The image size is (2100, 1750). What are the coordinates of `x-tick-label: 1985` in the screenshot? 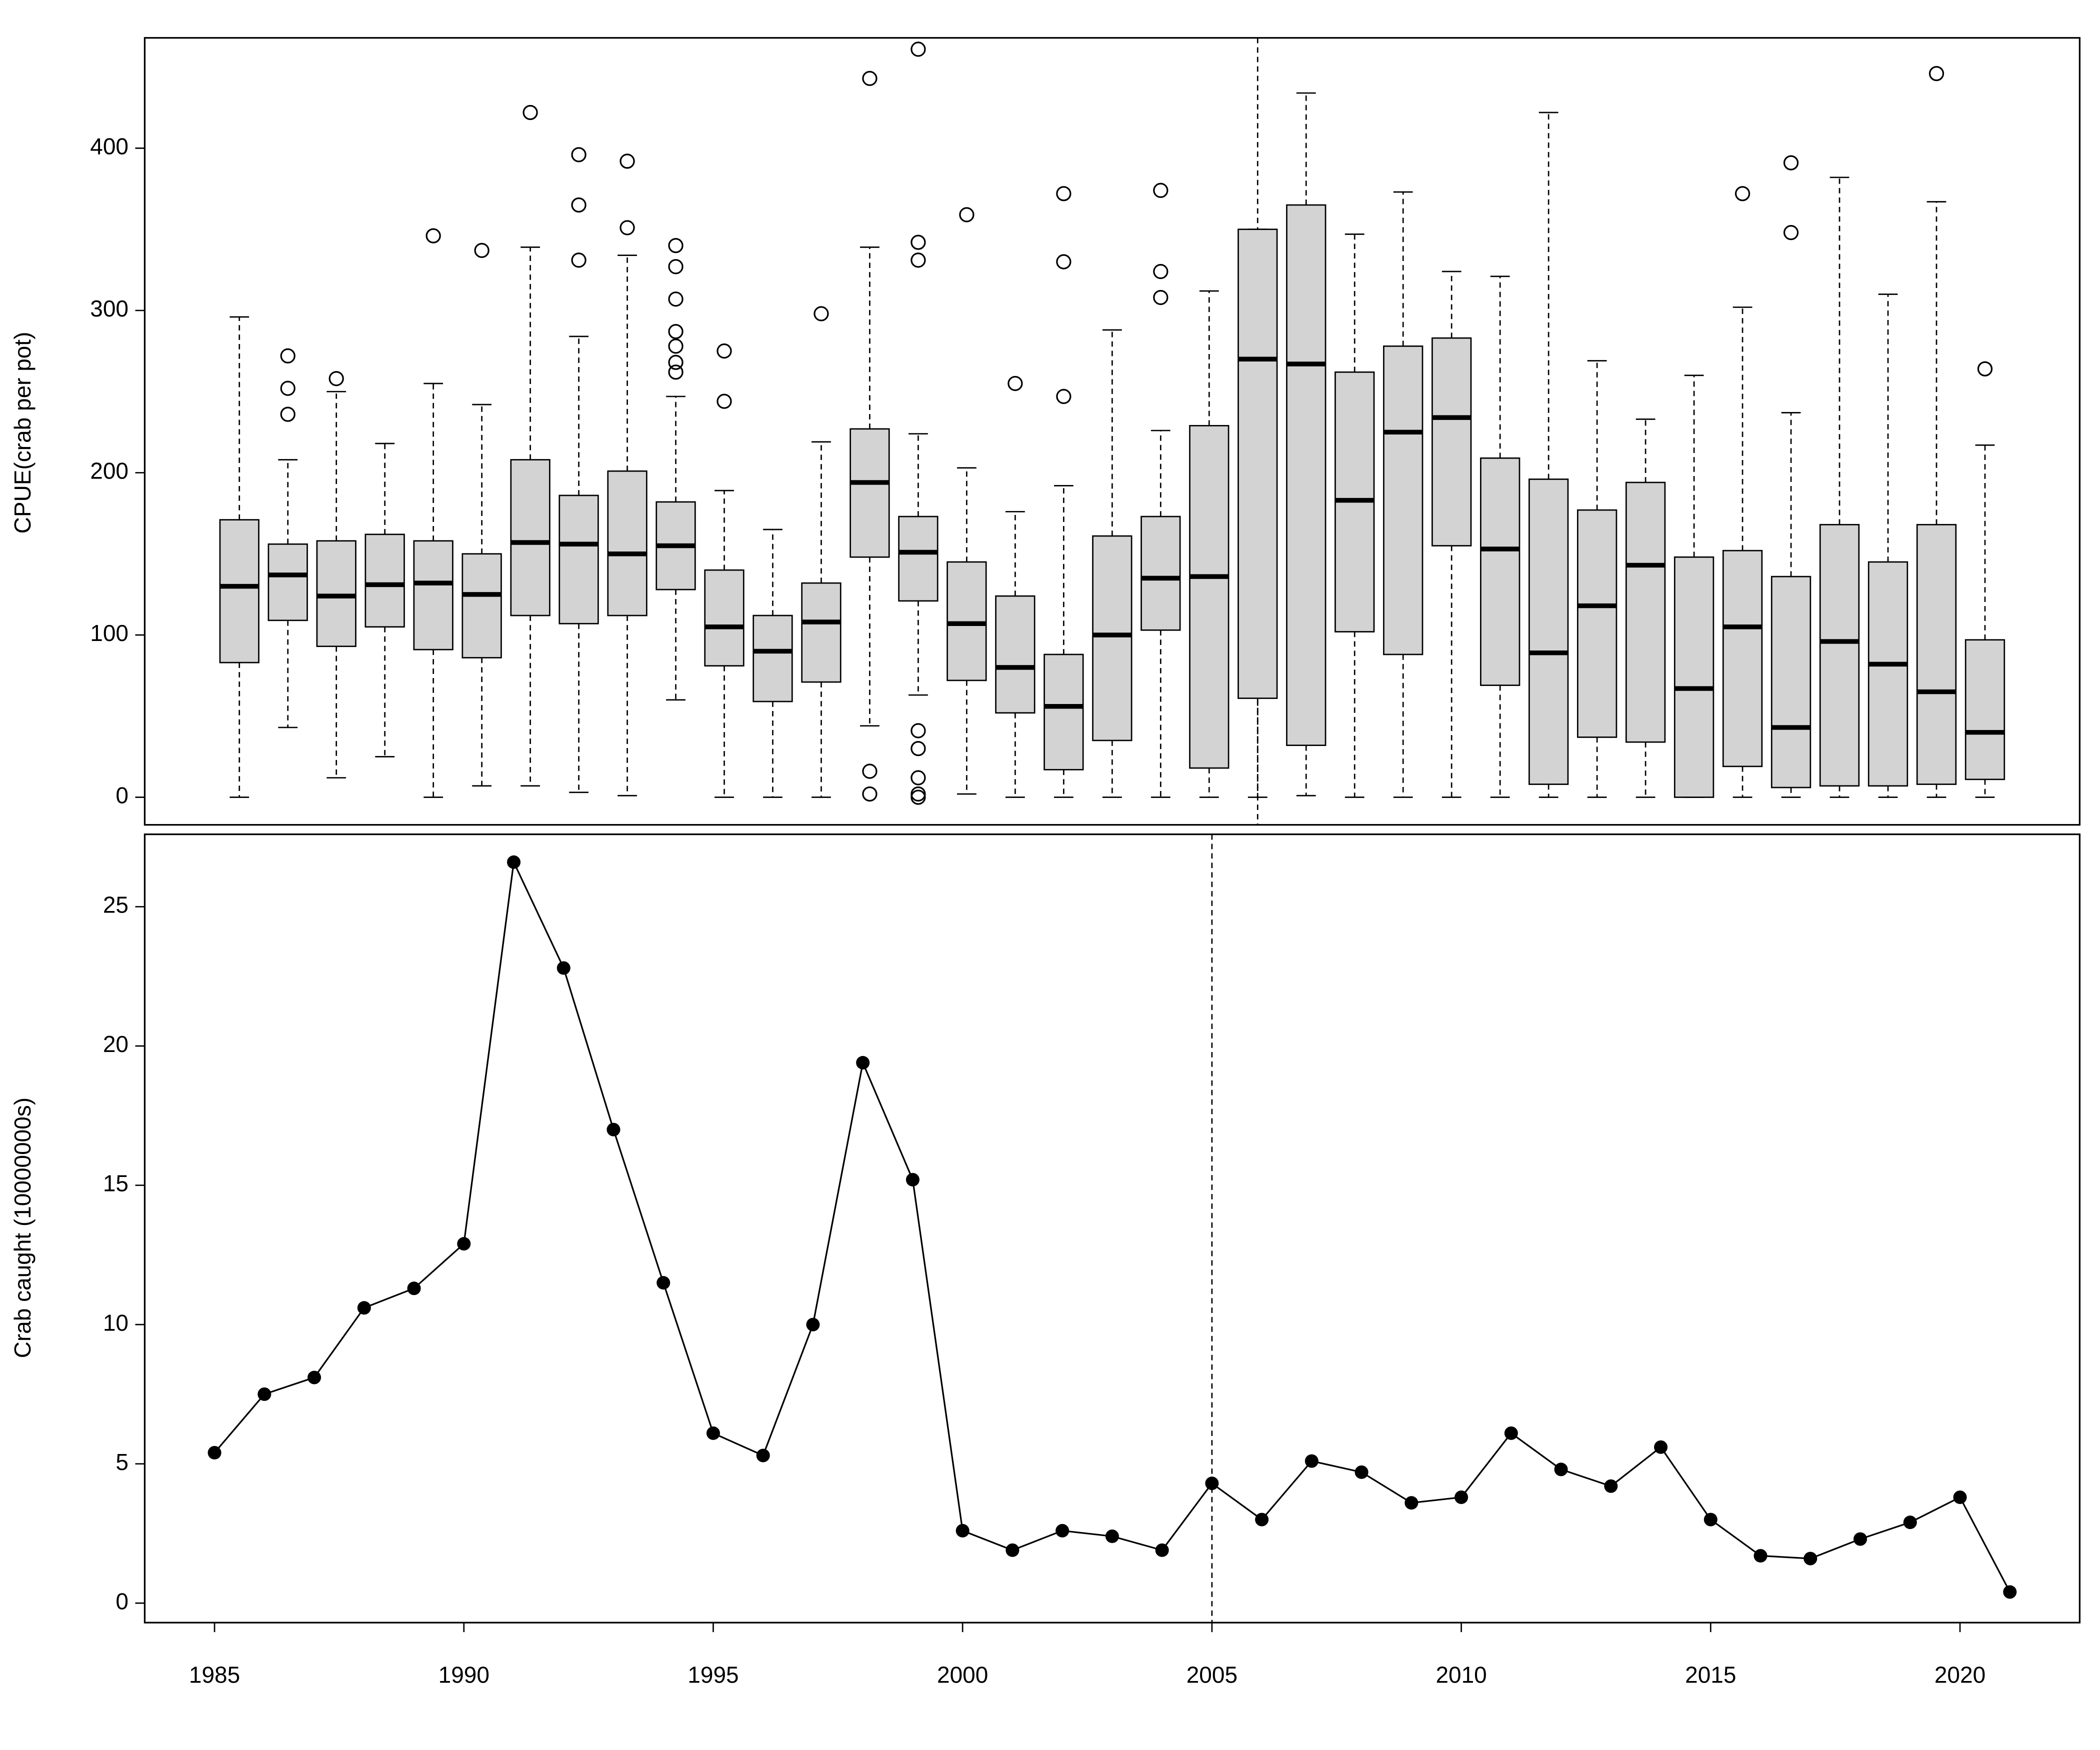 It's located at (214, 1675).